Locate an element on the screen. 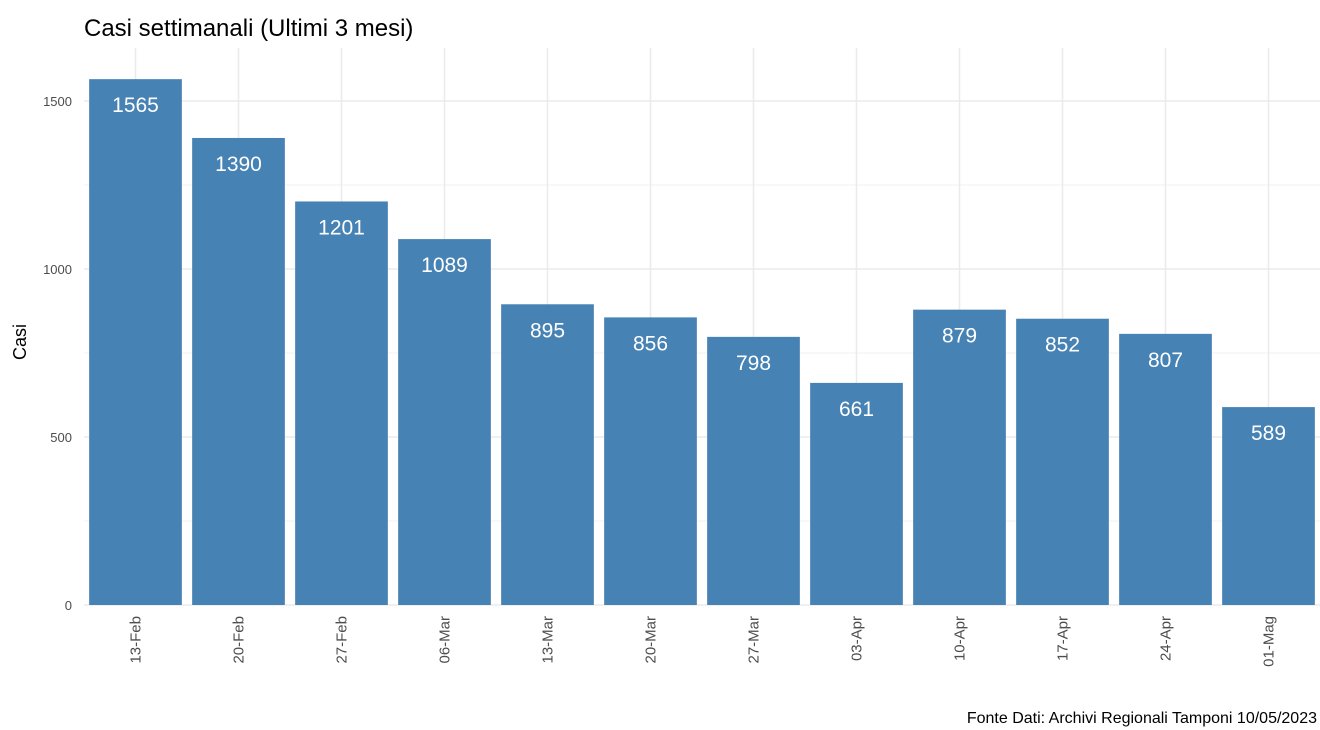 The image size is (1320, 730). y-axis-label: Casi is located at coordinates (20, 342).